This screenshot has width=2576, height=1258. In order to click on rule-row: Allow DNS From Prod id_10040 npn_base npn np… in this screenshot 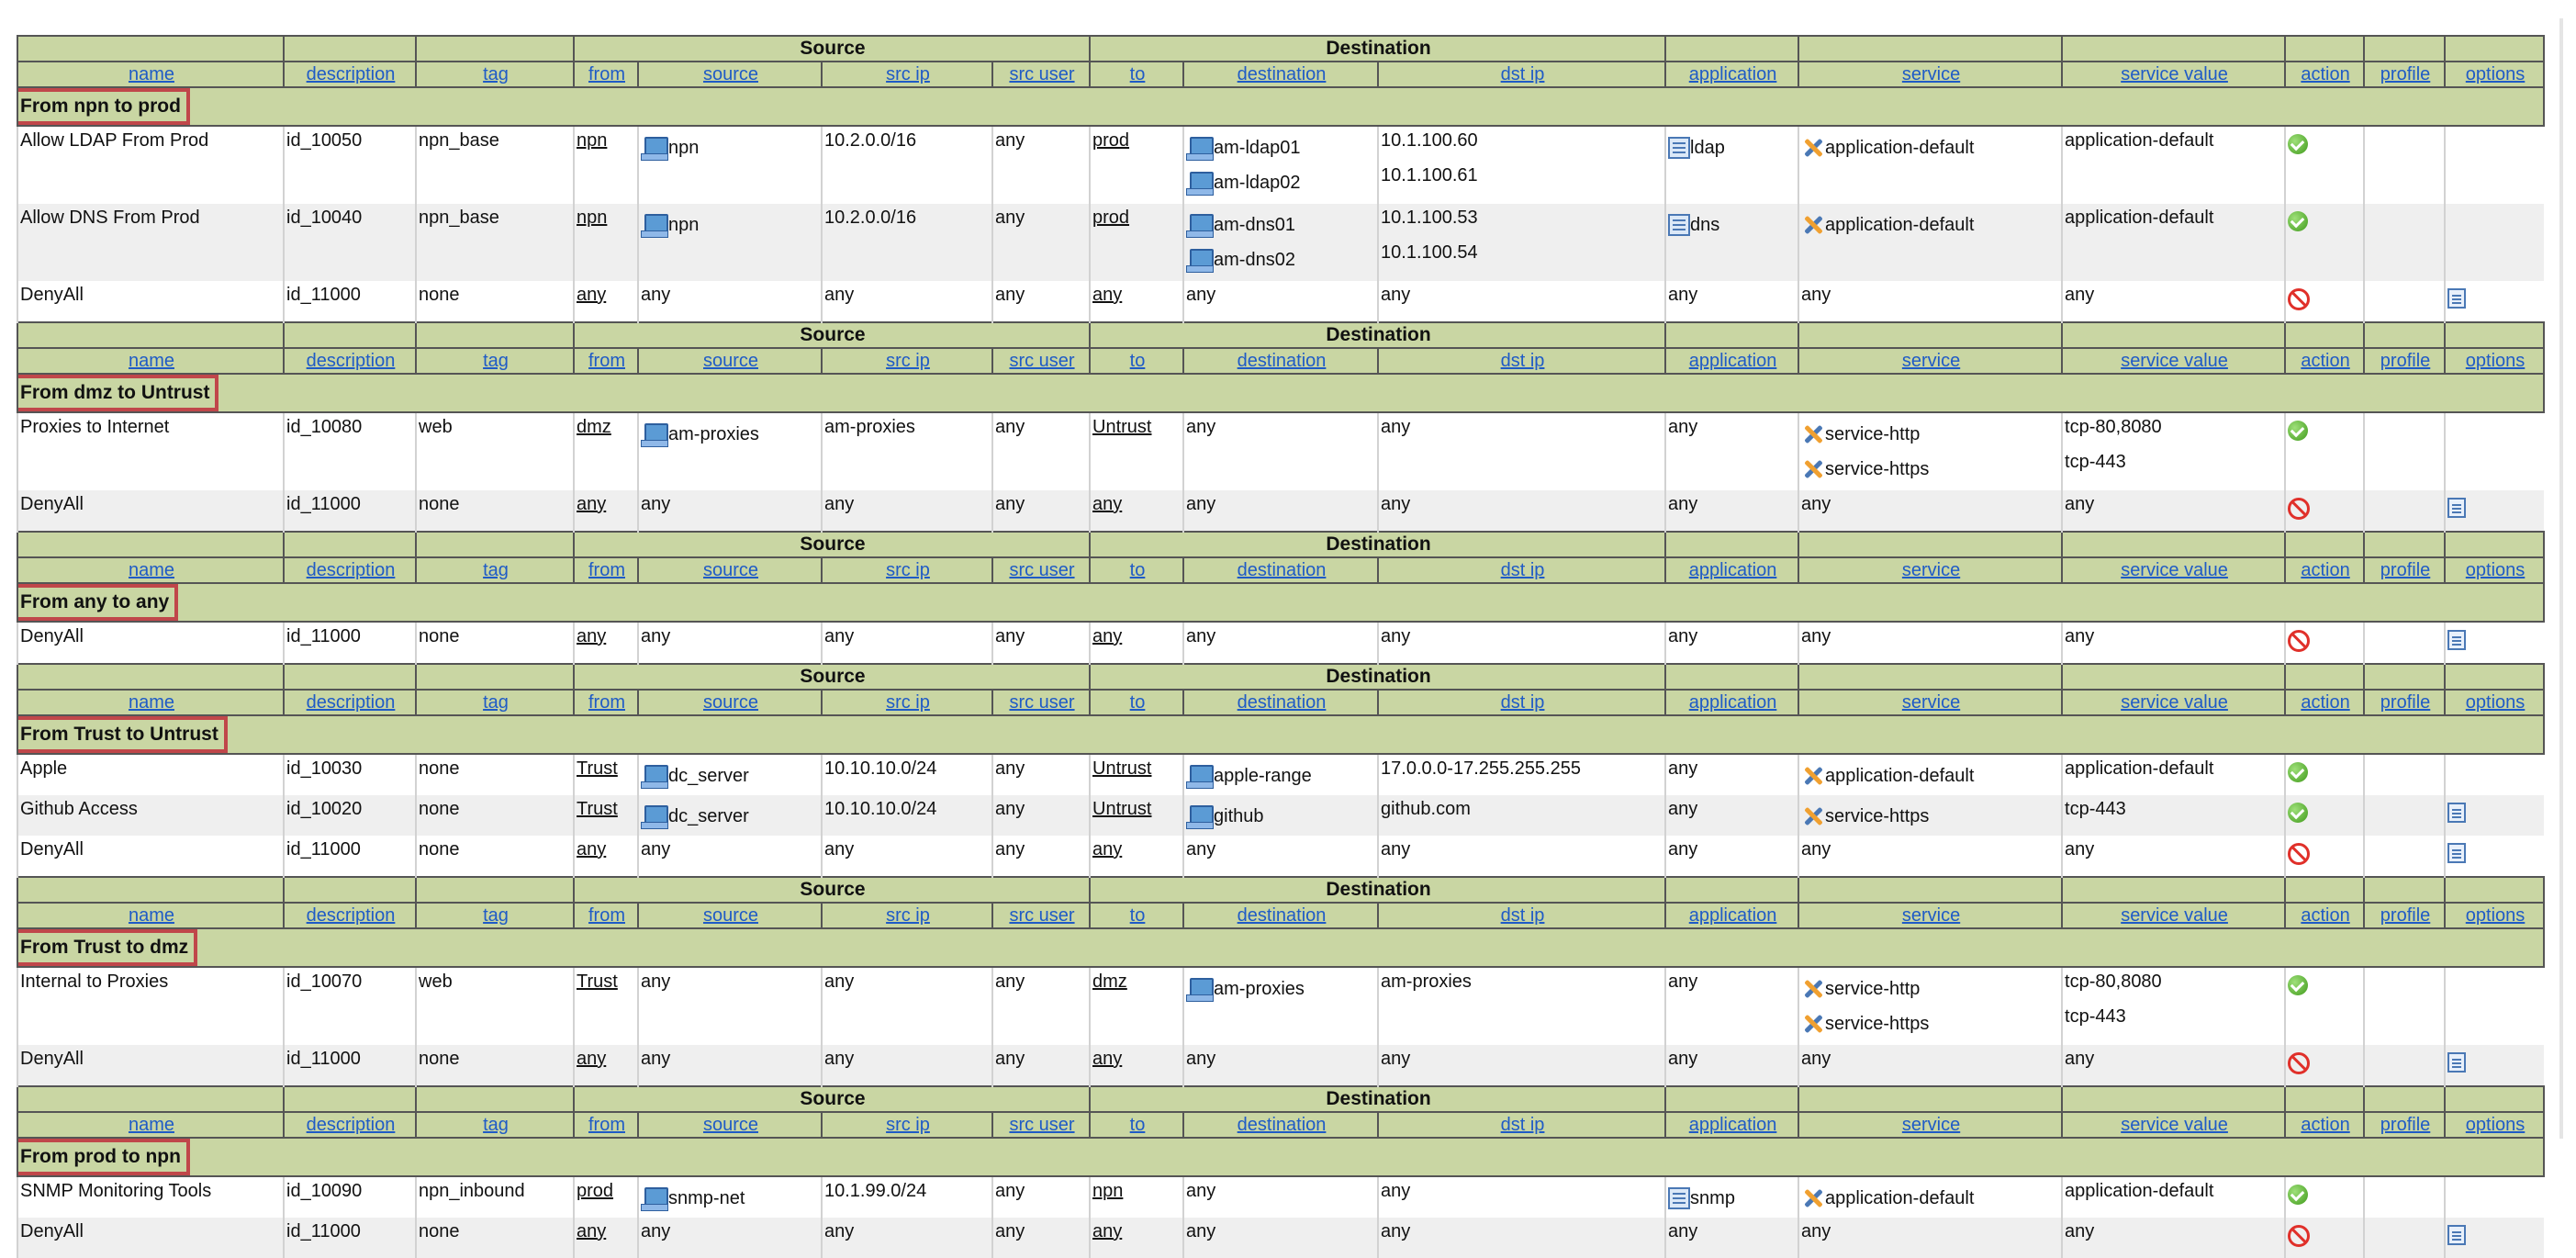, I will do `click(1281, 242)`.